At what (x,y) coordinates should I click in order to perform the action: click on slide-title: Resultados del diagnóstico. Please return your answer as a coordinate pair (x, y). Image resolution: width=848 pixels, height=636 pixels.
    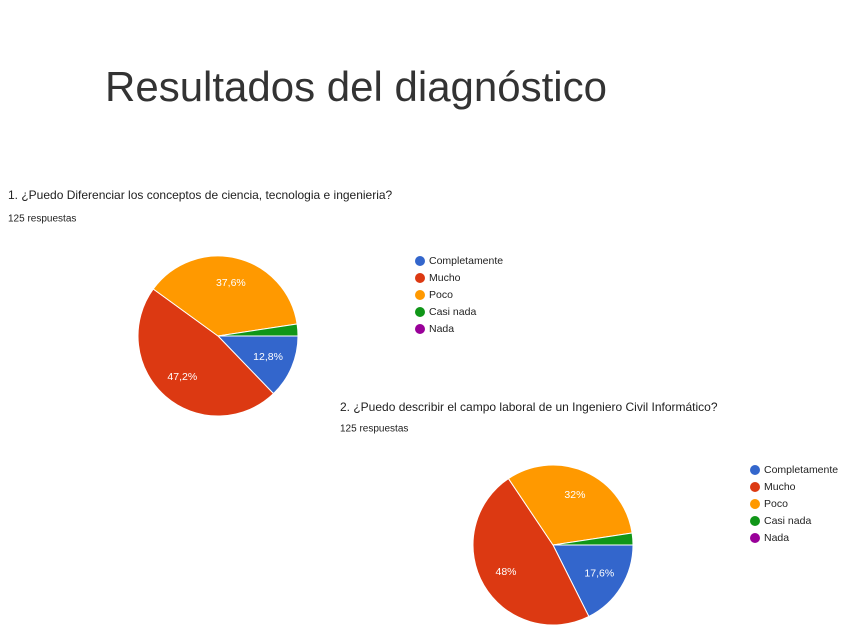
    Looking at the image, I should click on (356, 86).